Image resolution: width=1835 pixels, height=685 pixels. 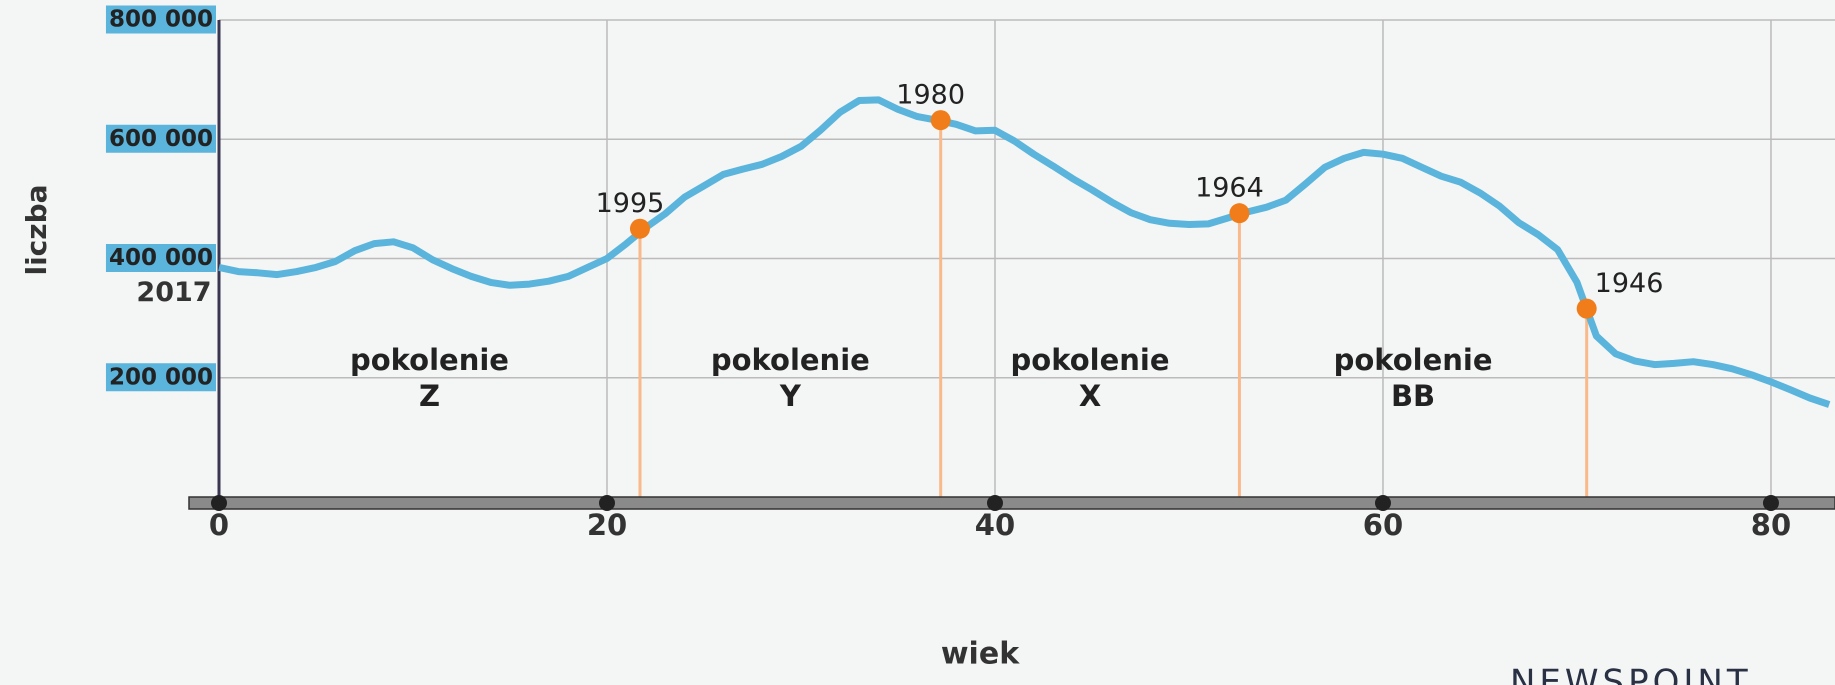 I want to click on y-tick: 200 000, so click(x=160, y=377).